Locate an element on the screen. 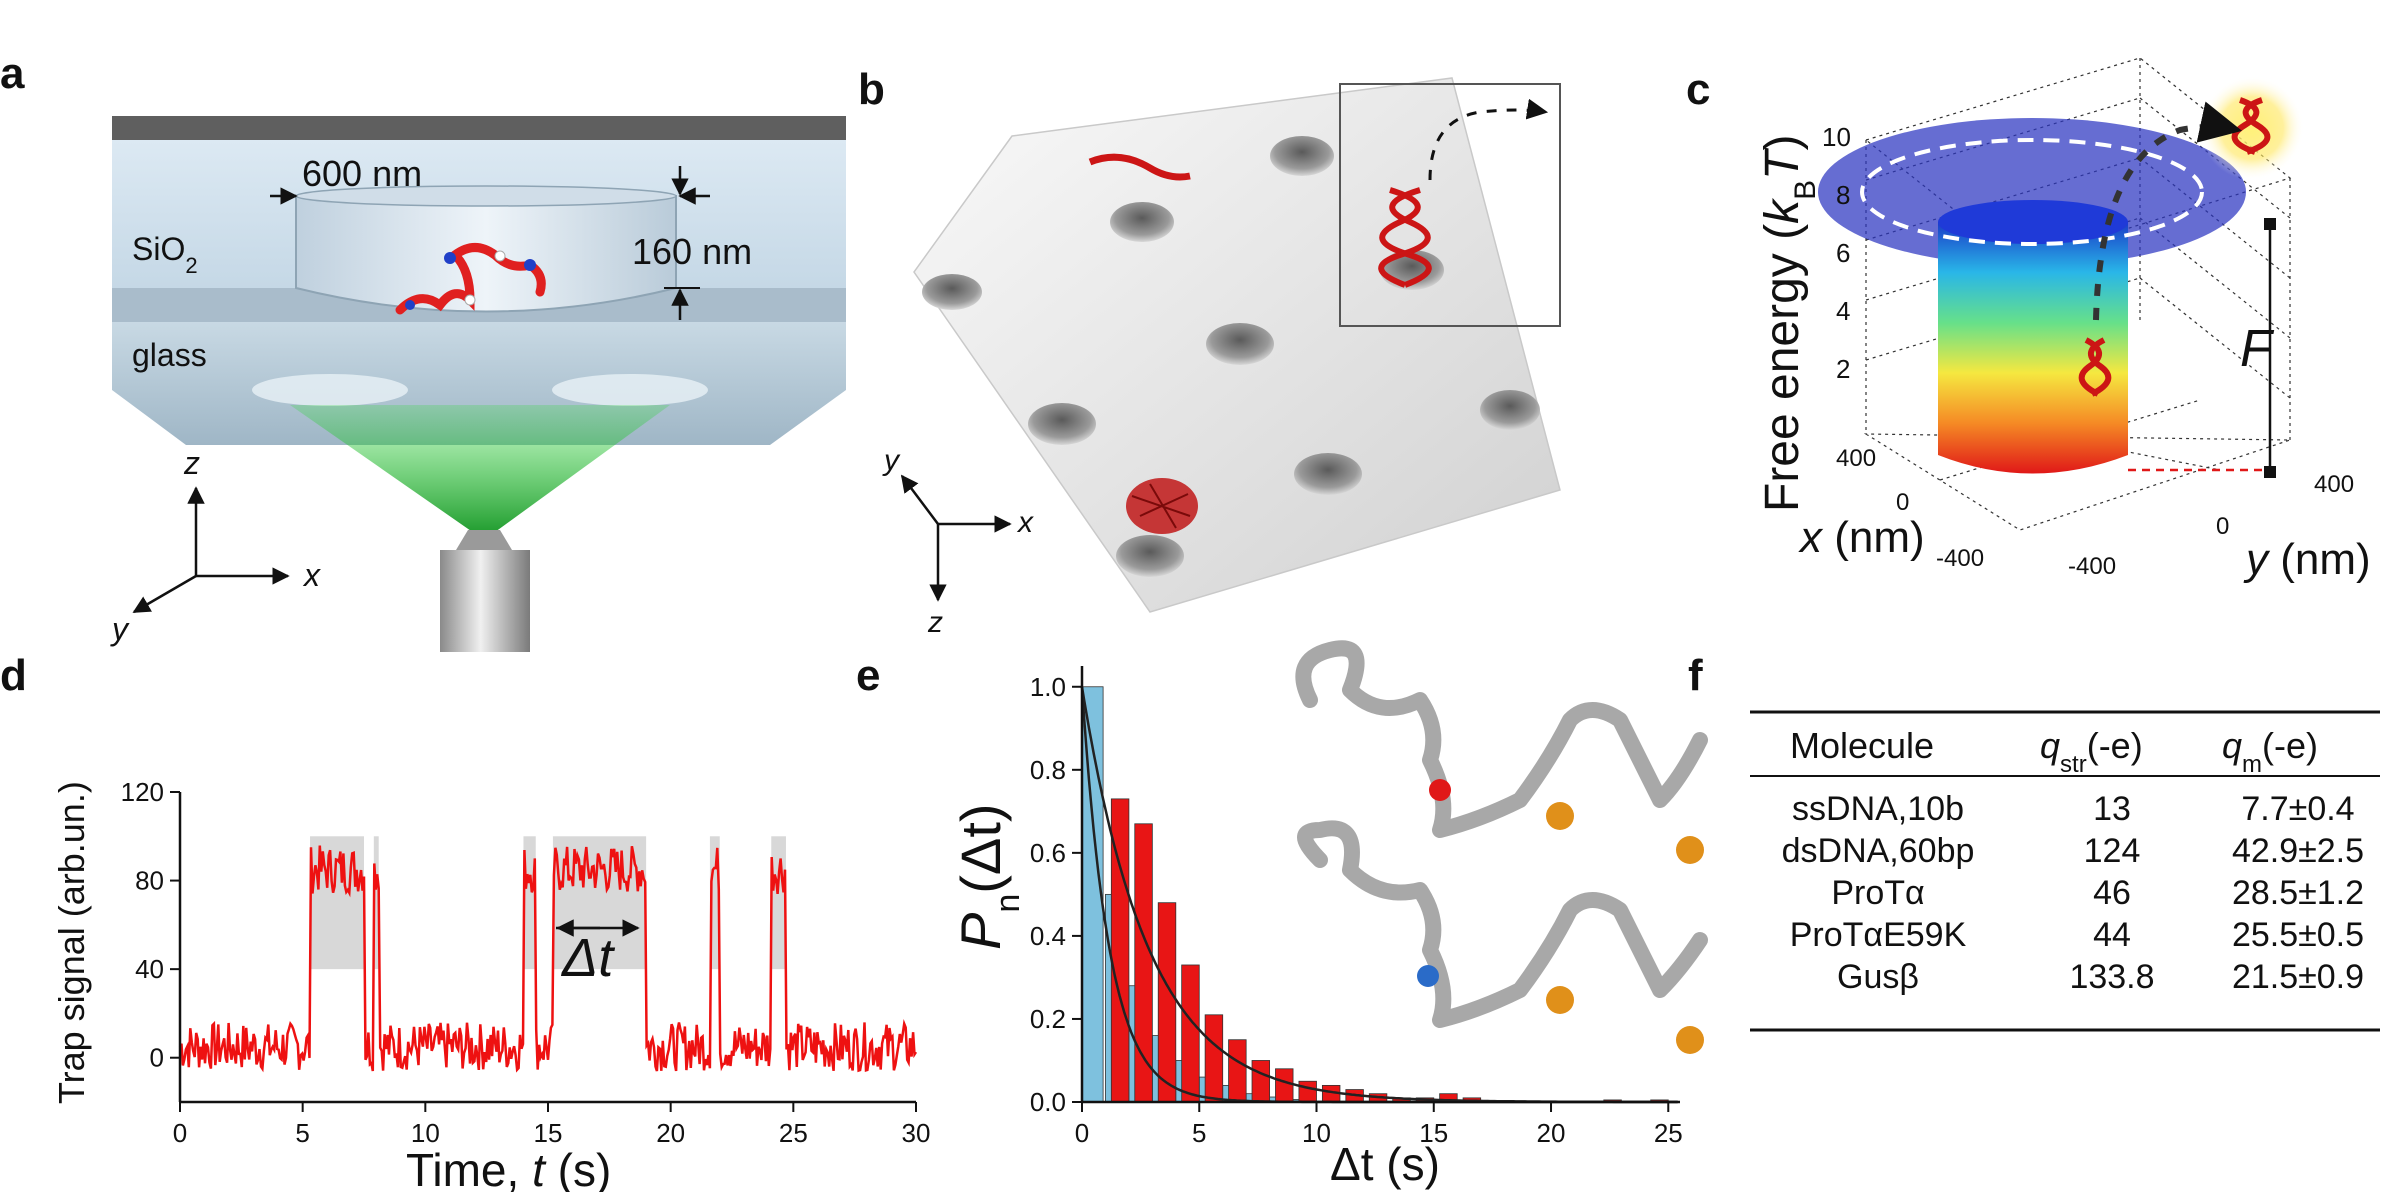 The image size is (2408, 1192). sio2-label: SiO2 is located at coordinates (165, 254).